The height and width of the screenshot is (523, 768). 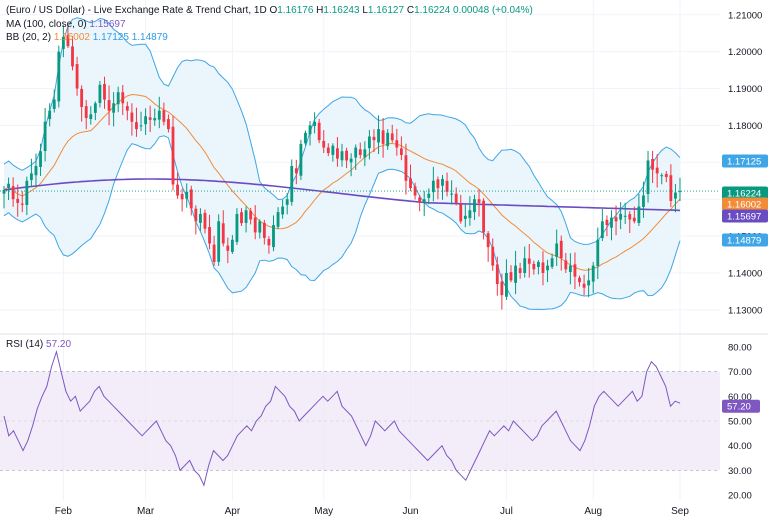 What do you see at coordinates (740, 347) in the screenshot?
I see `rsi-tick-label: 80.00` at bounding box center [740, 347].